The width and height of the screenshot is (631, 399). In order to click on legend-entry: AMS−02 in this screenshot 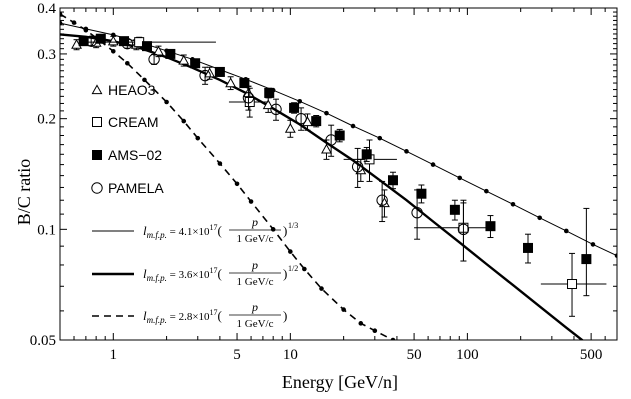, I will do `click(127, 155)`.